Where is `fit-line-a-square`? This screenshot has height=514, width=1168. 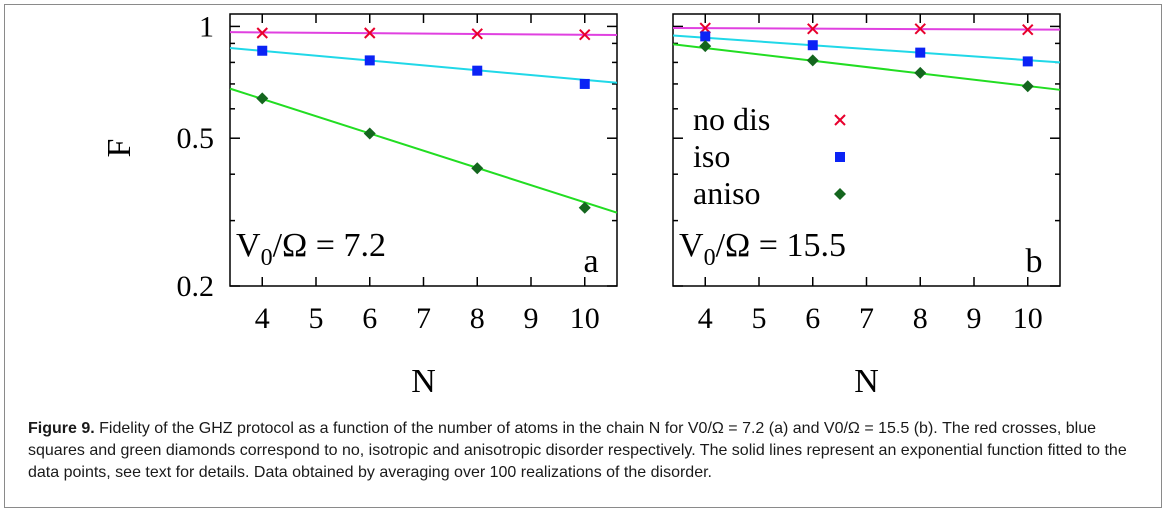 fit-line-a-square is located at coordinates (423, 65).